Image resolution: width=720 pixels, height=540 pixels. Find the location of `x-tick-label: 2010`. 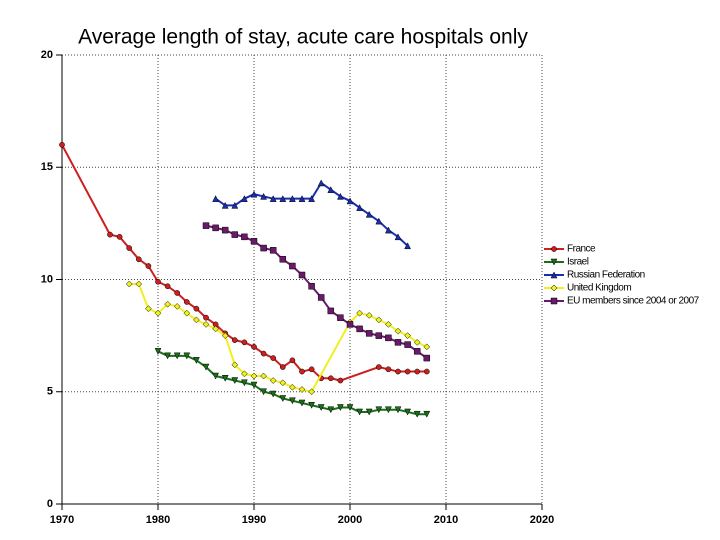

x-tick-label: 2010 is located at coordinates (446, 520).